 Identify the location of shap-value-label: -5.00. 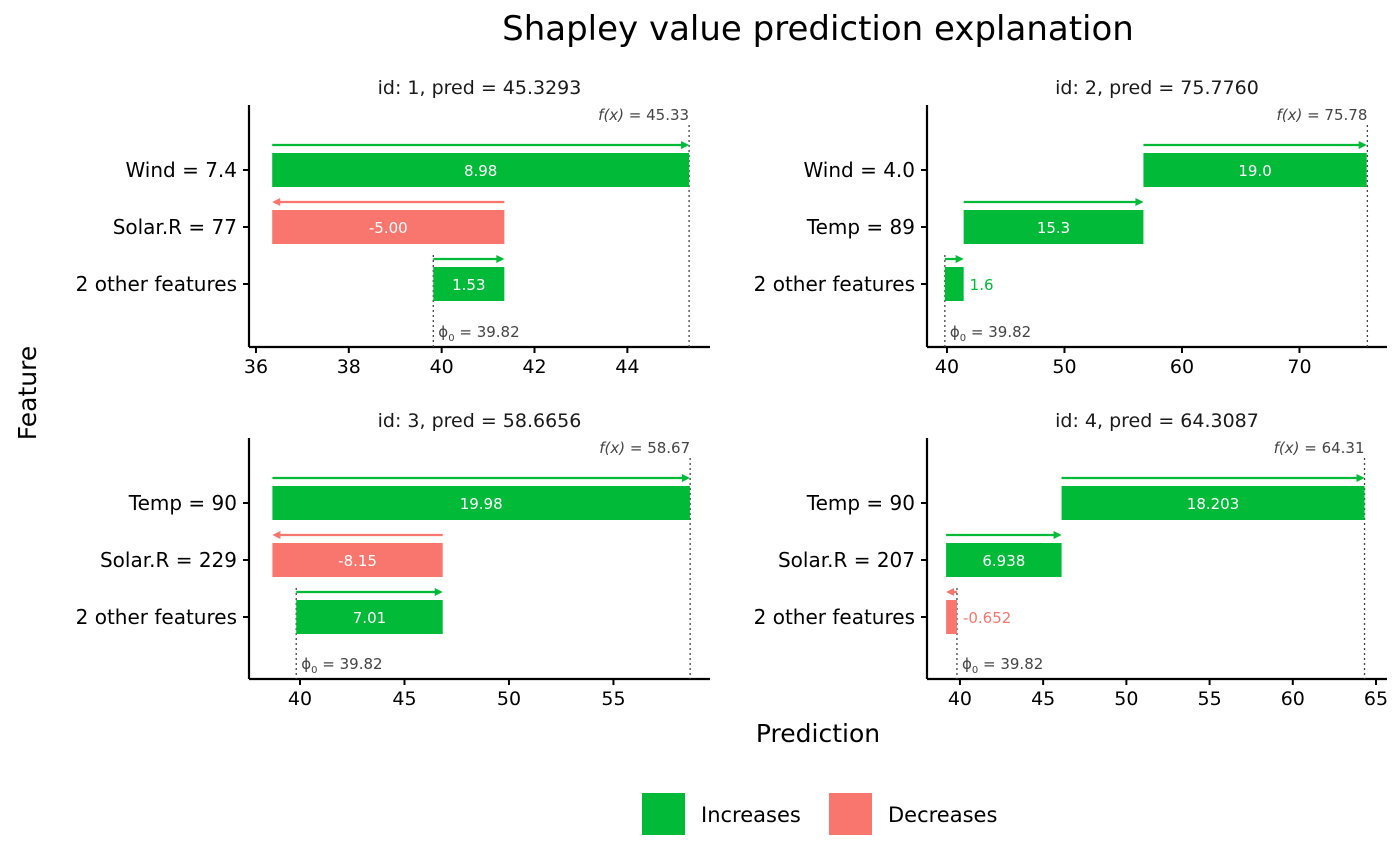
(388, 228).